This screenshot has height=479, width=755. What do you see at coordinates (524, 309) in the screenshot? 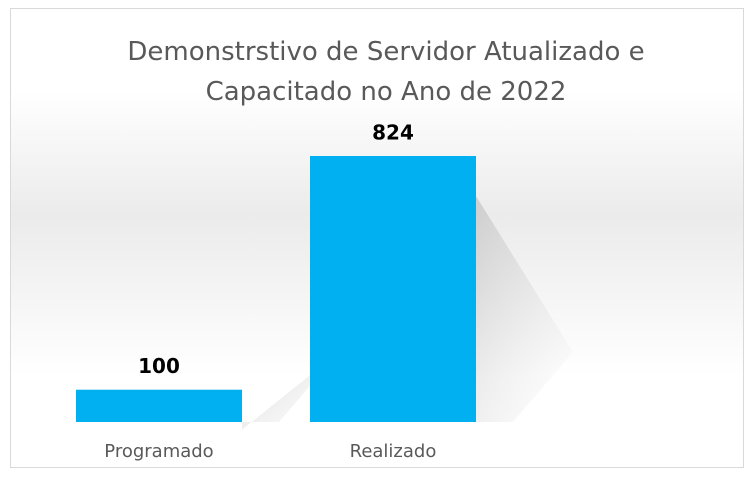
I see `bar-shadow` at bounding box center [524, 309].